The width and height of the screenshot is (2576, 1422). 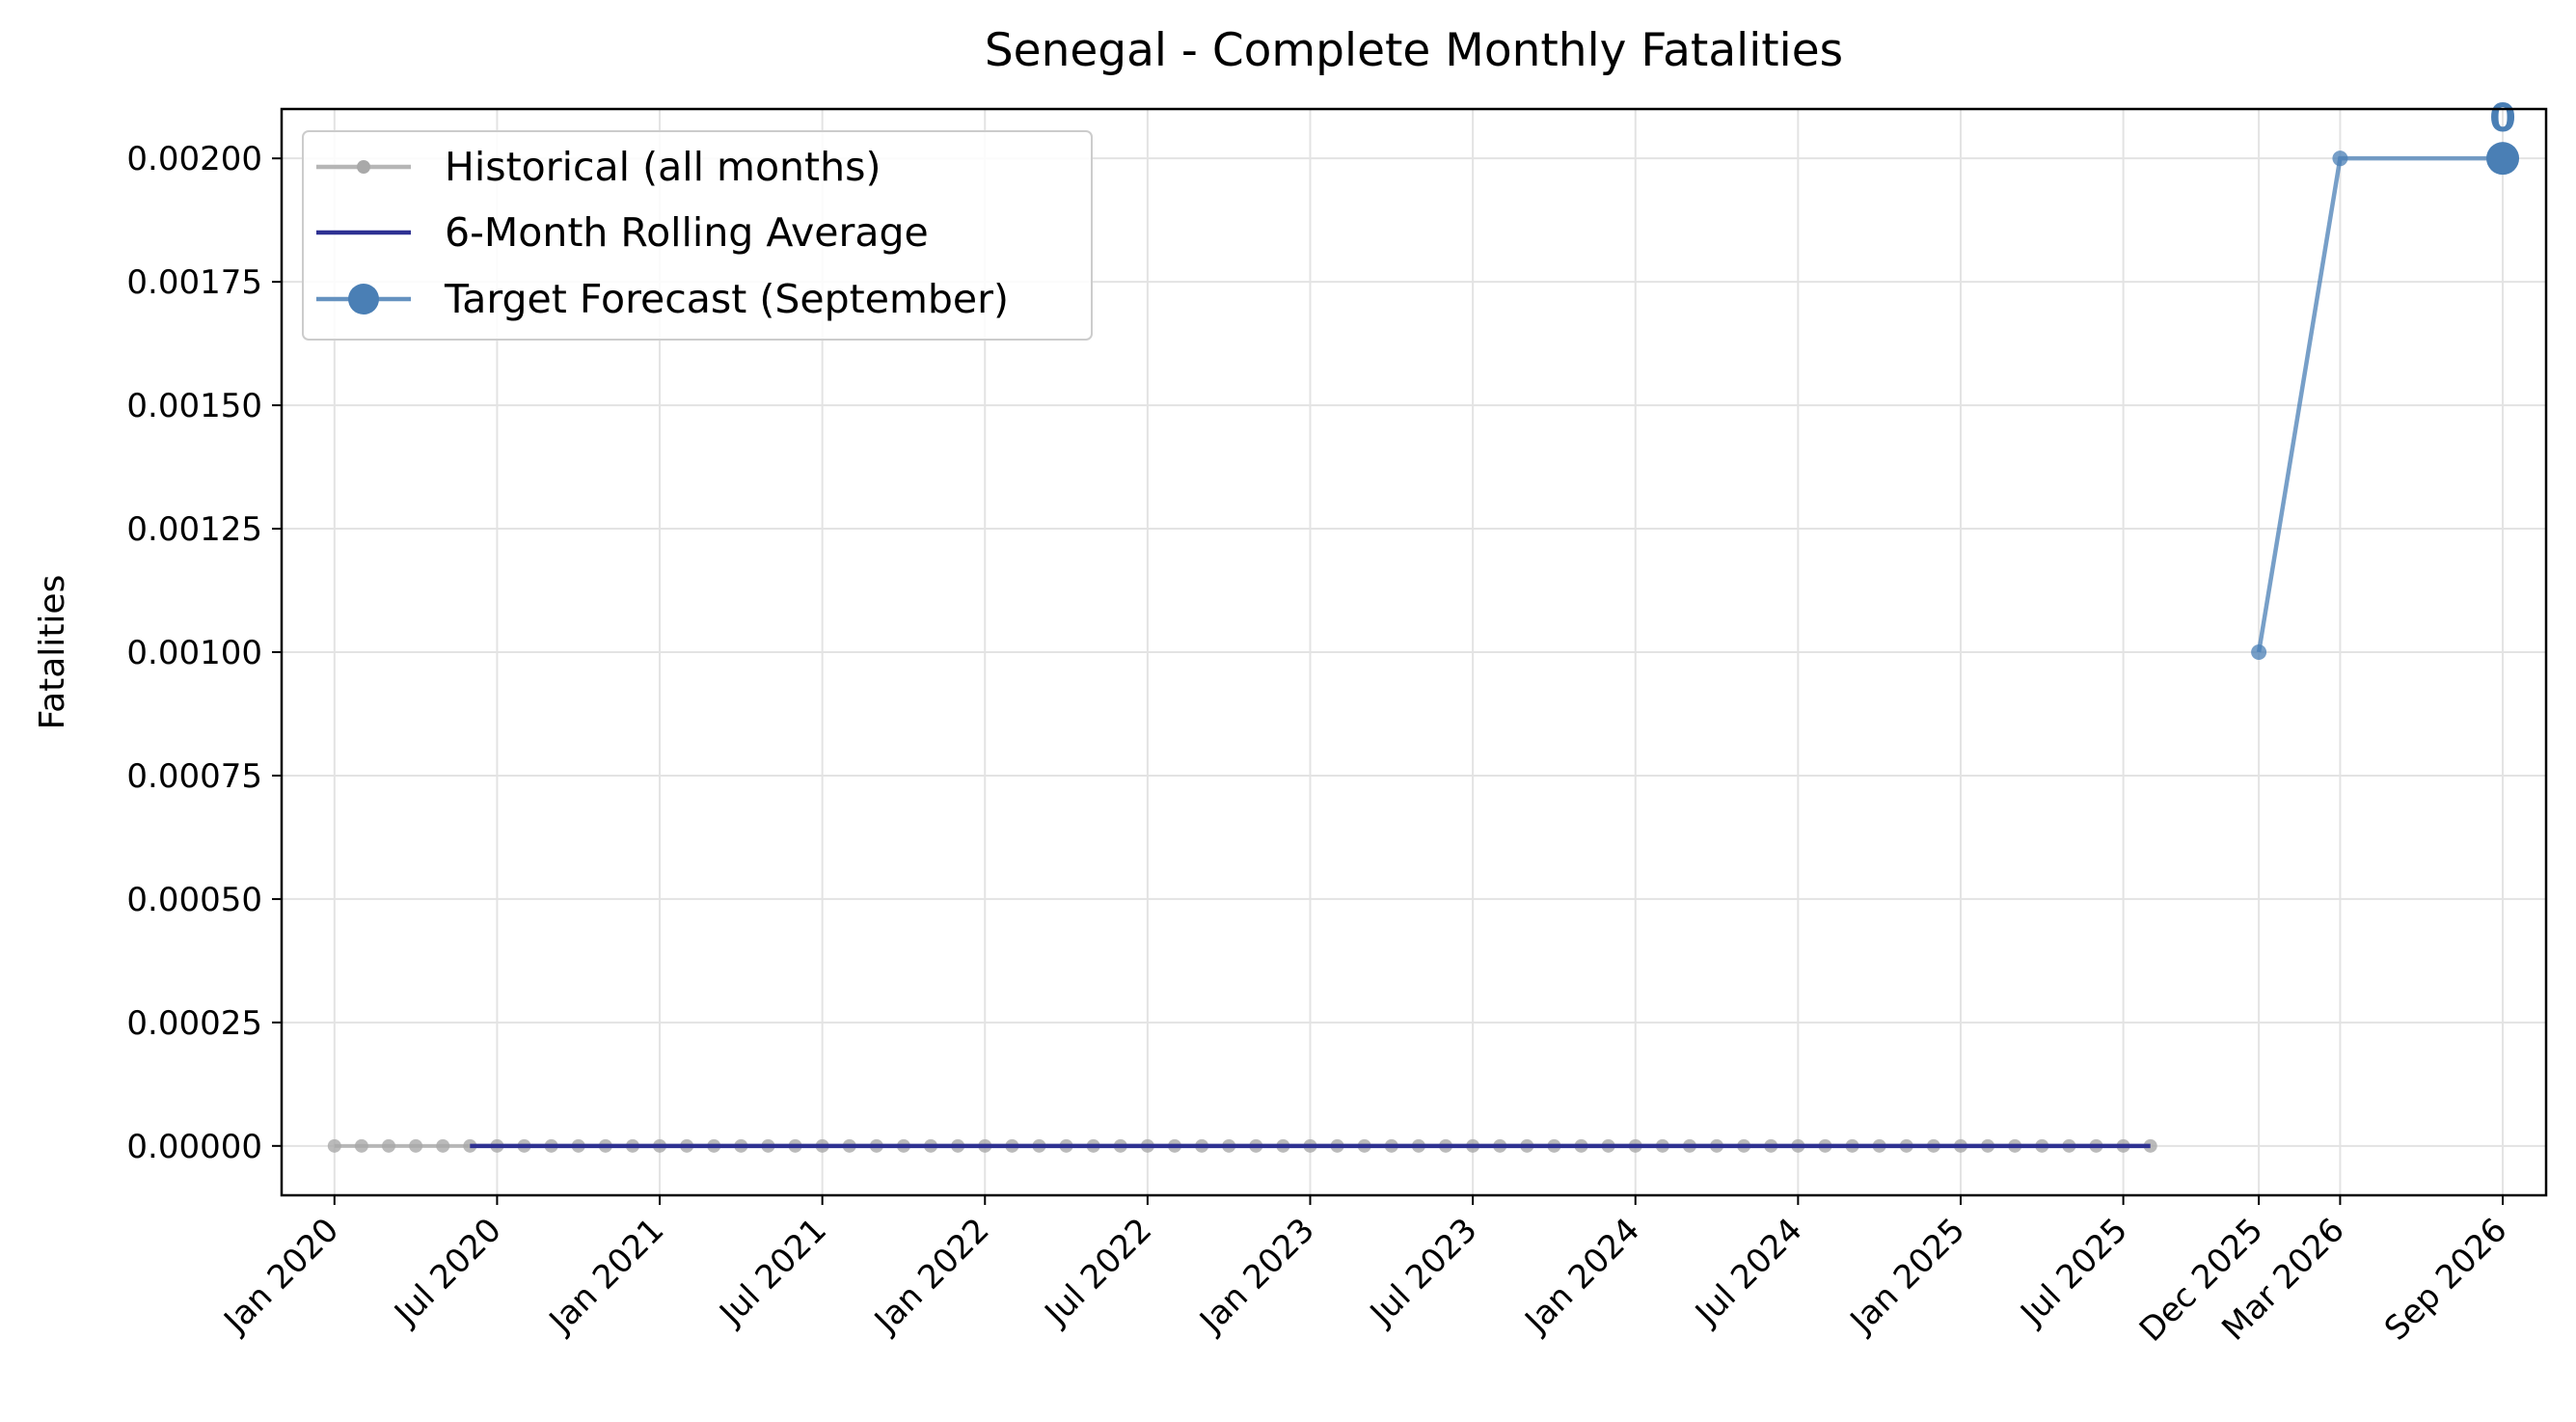 What do you see at coordinates (194, 900) in the screenshot?
I see `y-tick-label: 0.00050` at bounding box center [194, 900].